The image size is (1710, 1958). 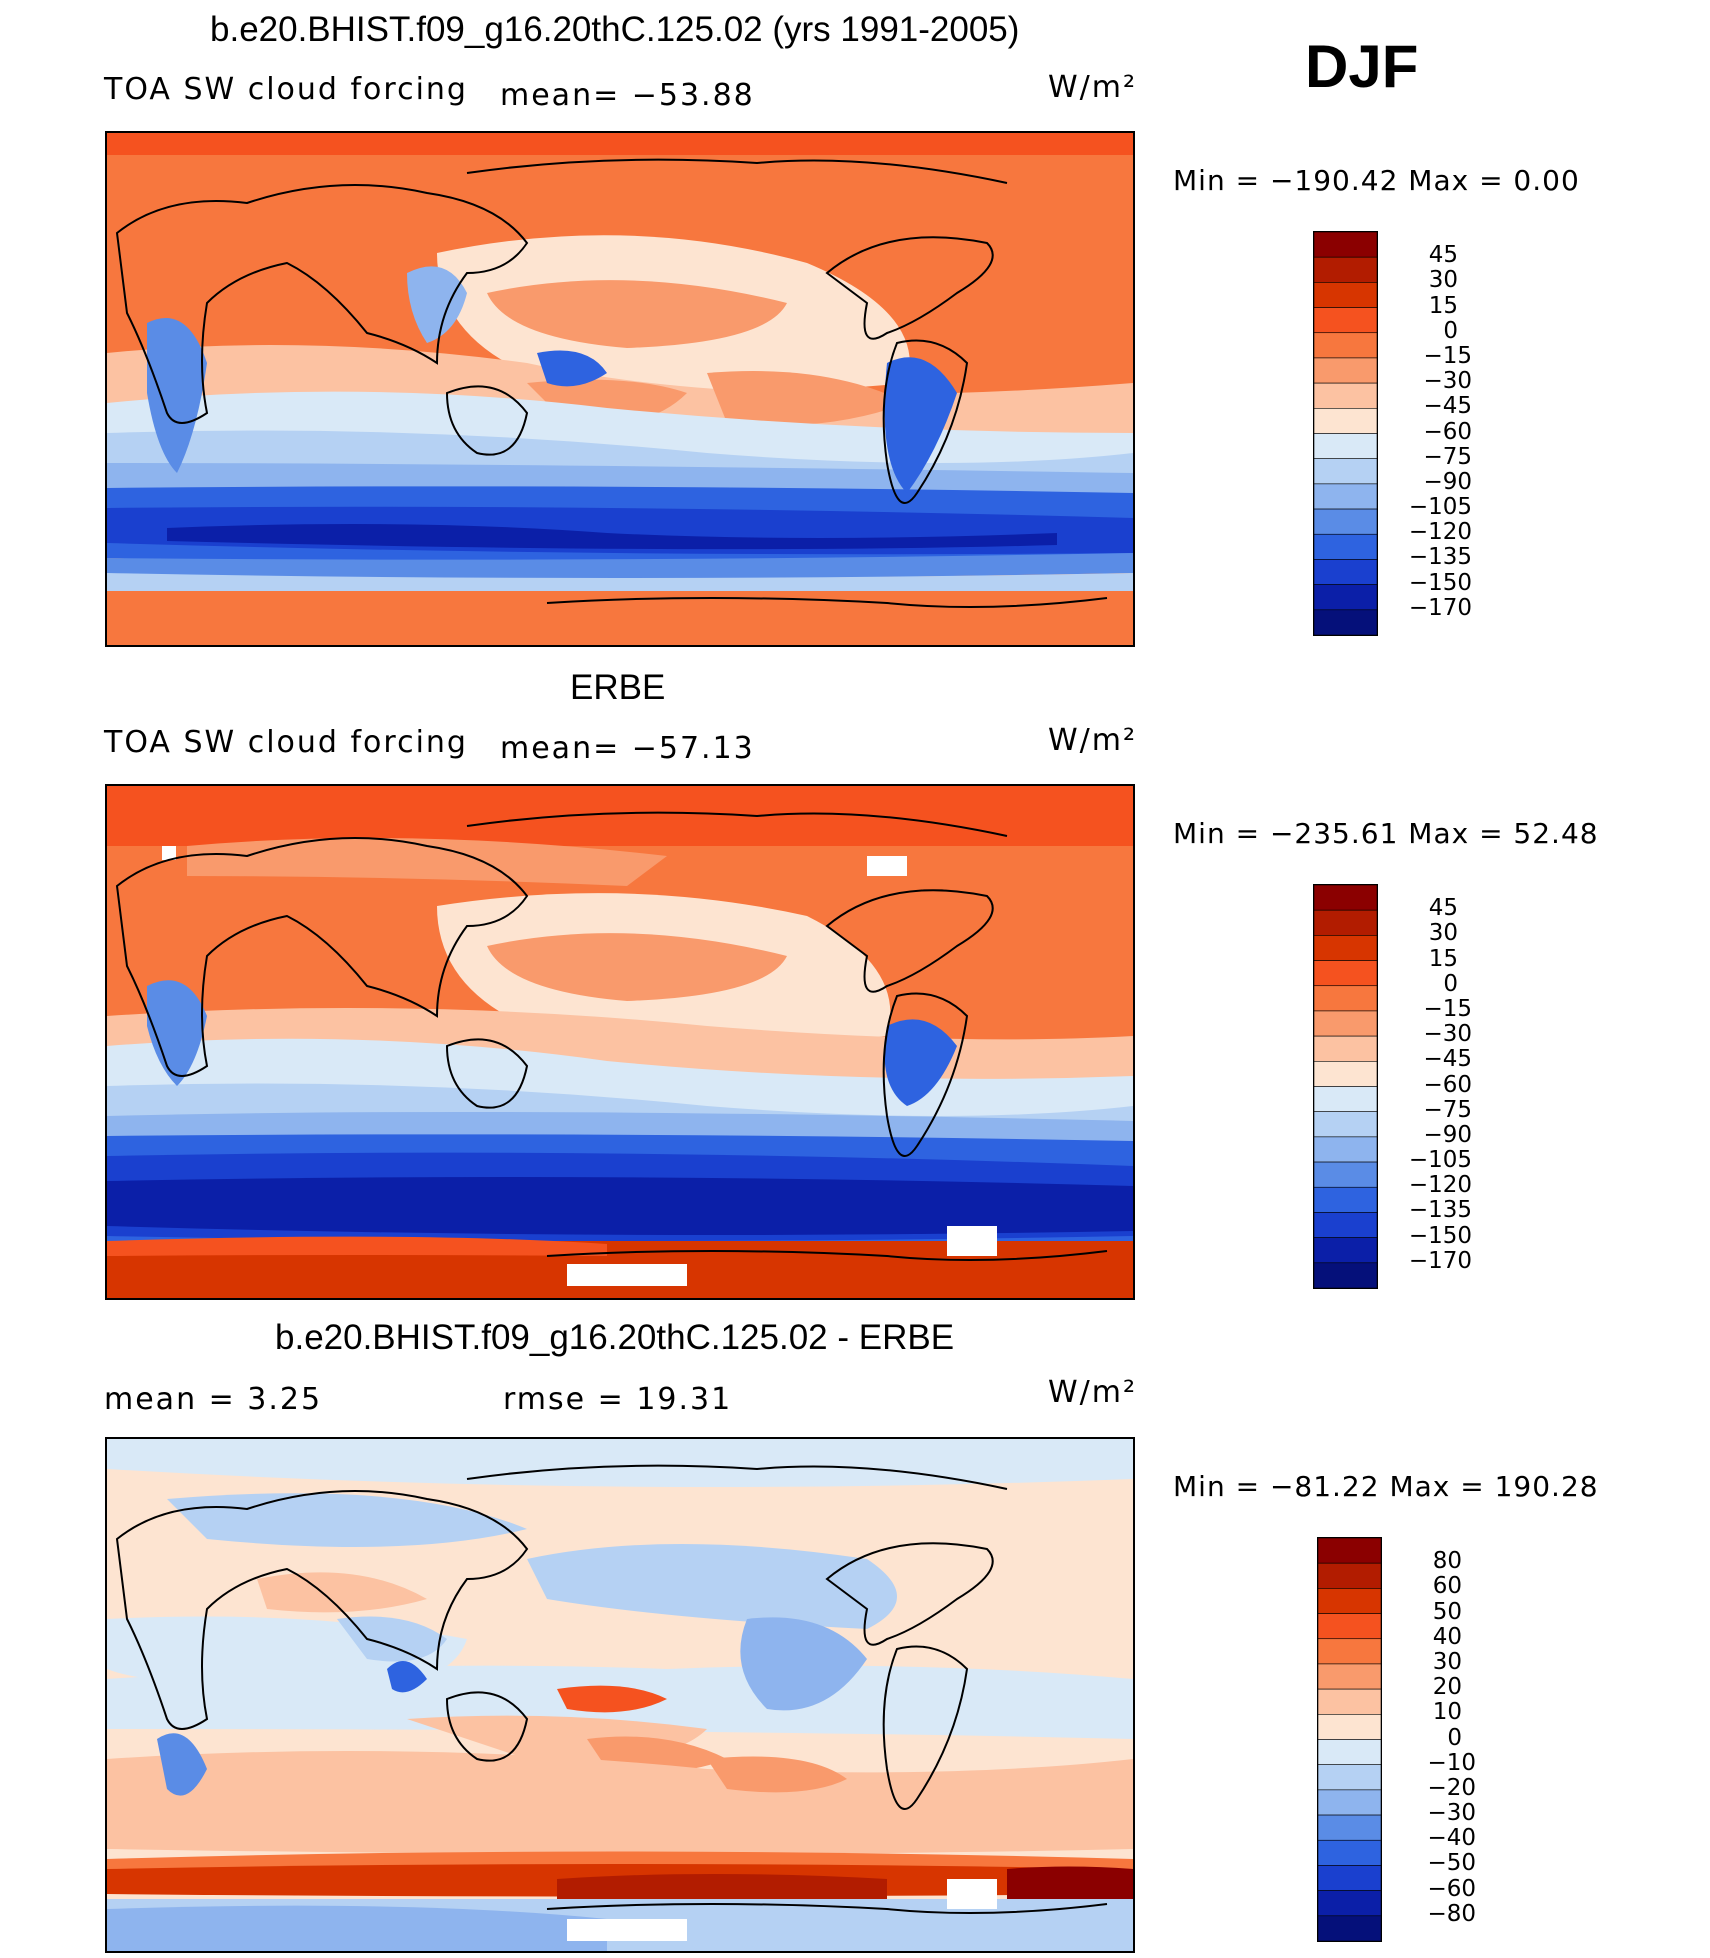 What do you see at coordinates (1093, 87) in the screenshot?
I see `panel-1-units: W/m²` at bounding box center [1093, 87].